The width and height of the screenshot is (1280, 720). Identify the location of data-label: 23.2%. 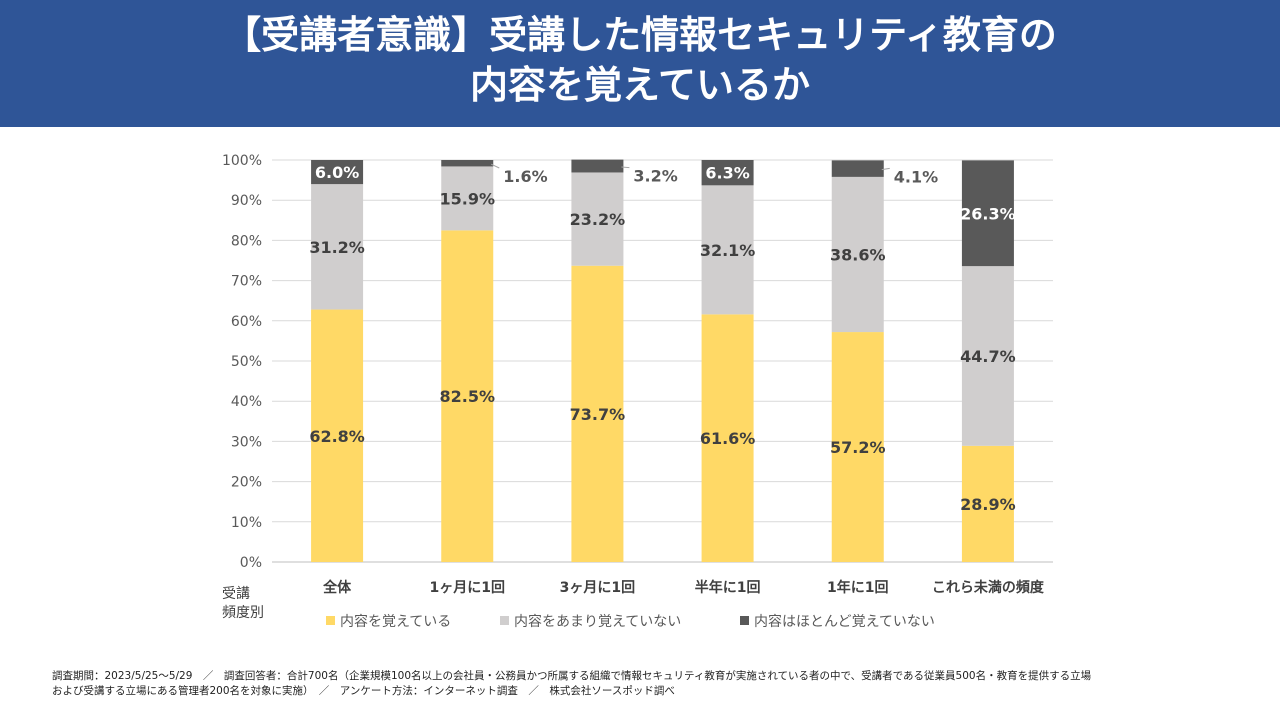
(598, 219).